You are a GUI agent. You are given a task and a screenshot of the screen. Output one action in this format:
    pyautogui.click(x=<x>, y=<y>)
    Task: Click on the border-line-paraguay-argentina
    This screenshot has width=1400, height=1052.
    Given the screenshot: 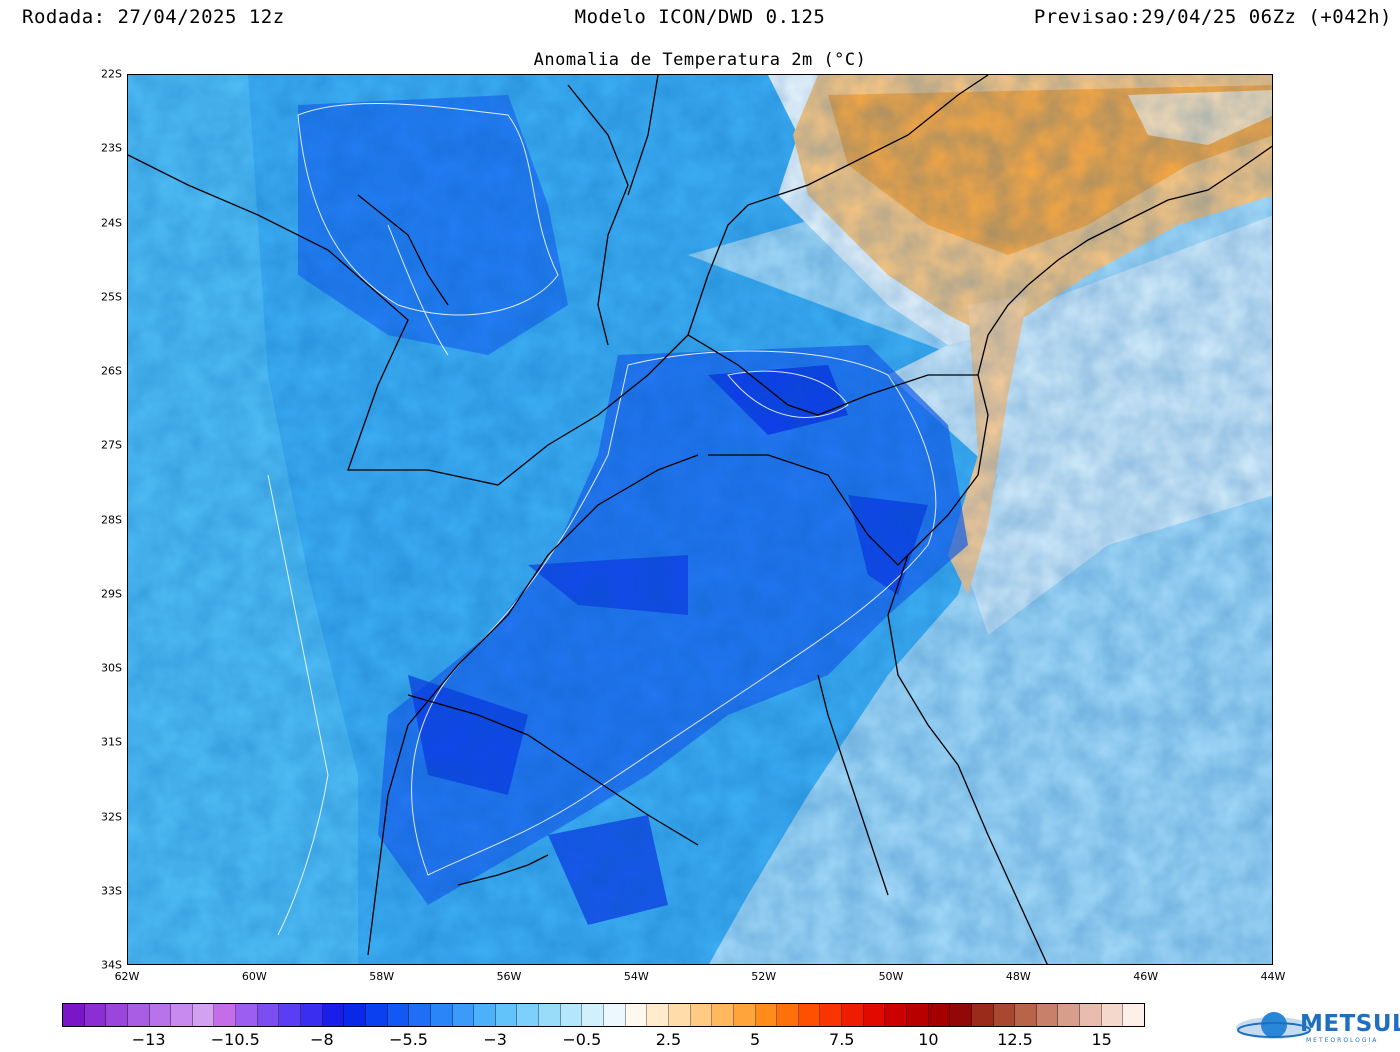 What is the action you would take?
    pyautogui.click(x=403, y=250)
    